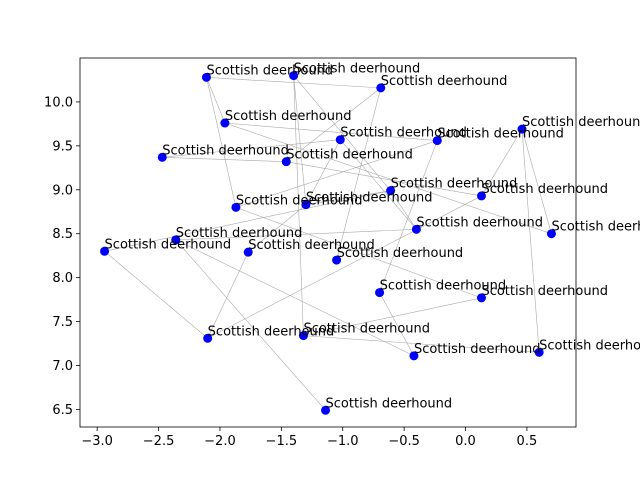 This screenshot has height=484, width=640. What do you see at coordinates (465, 441) in the screenshot?
I see `x-tick-label: 0.0` at bounding box center [465, 441].